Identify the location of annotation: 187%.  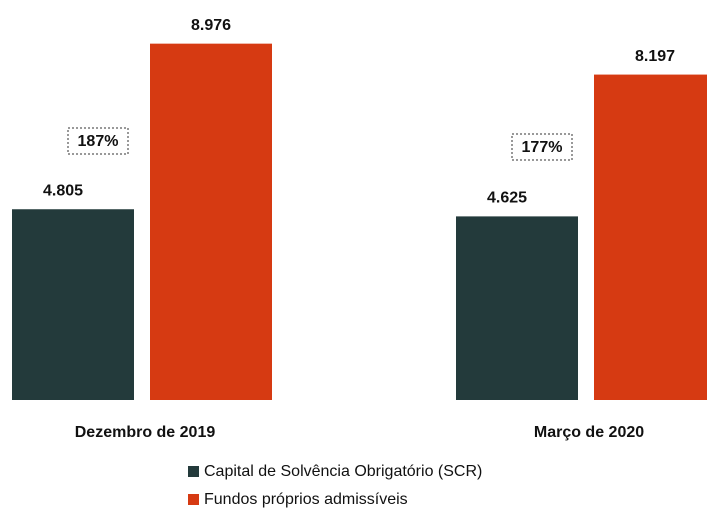
(98, 141).